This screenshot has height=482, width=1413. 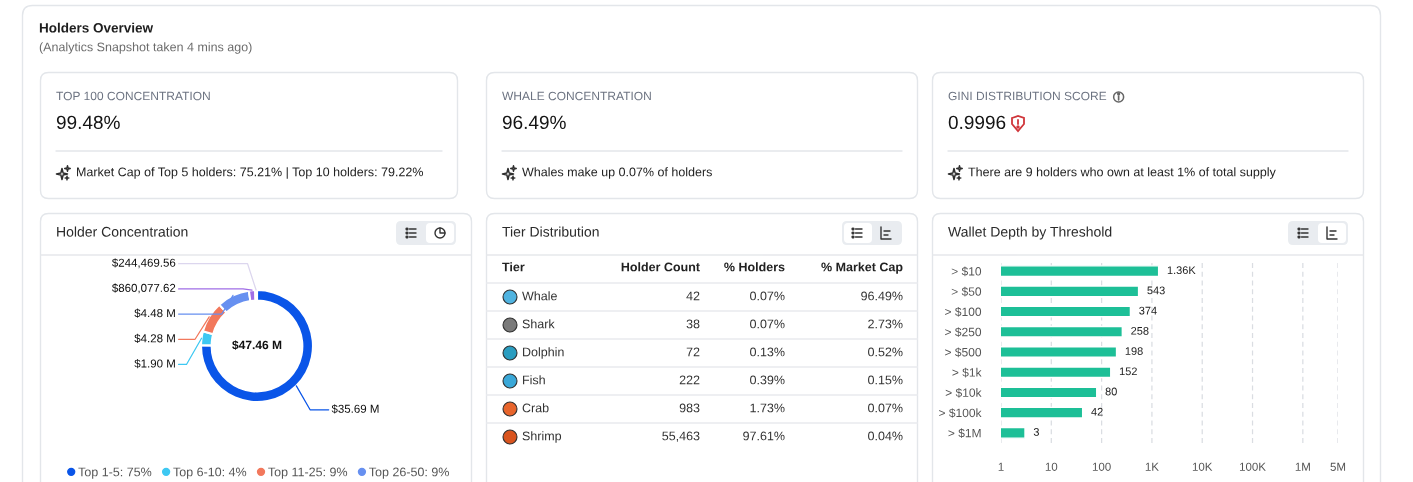 I want to click on data-label: $860,077.62, so click(x=143, y=288).